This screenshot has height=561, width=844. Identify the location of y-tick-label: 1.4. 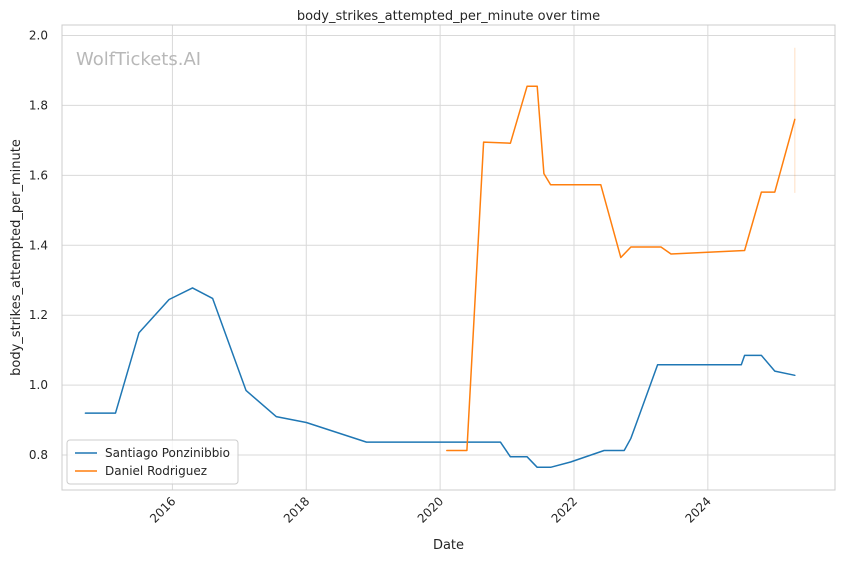
(38, 245).